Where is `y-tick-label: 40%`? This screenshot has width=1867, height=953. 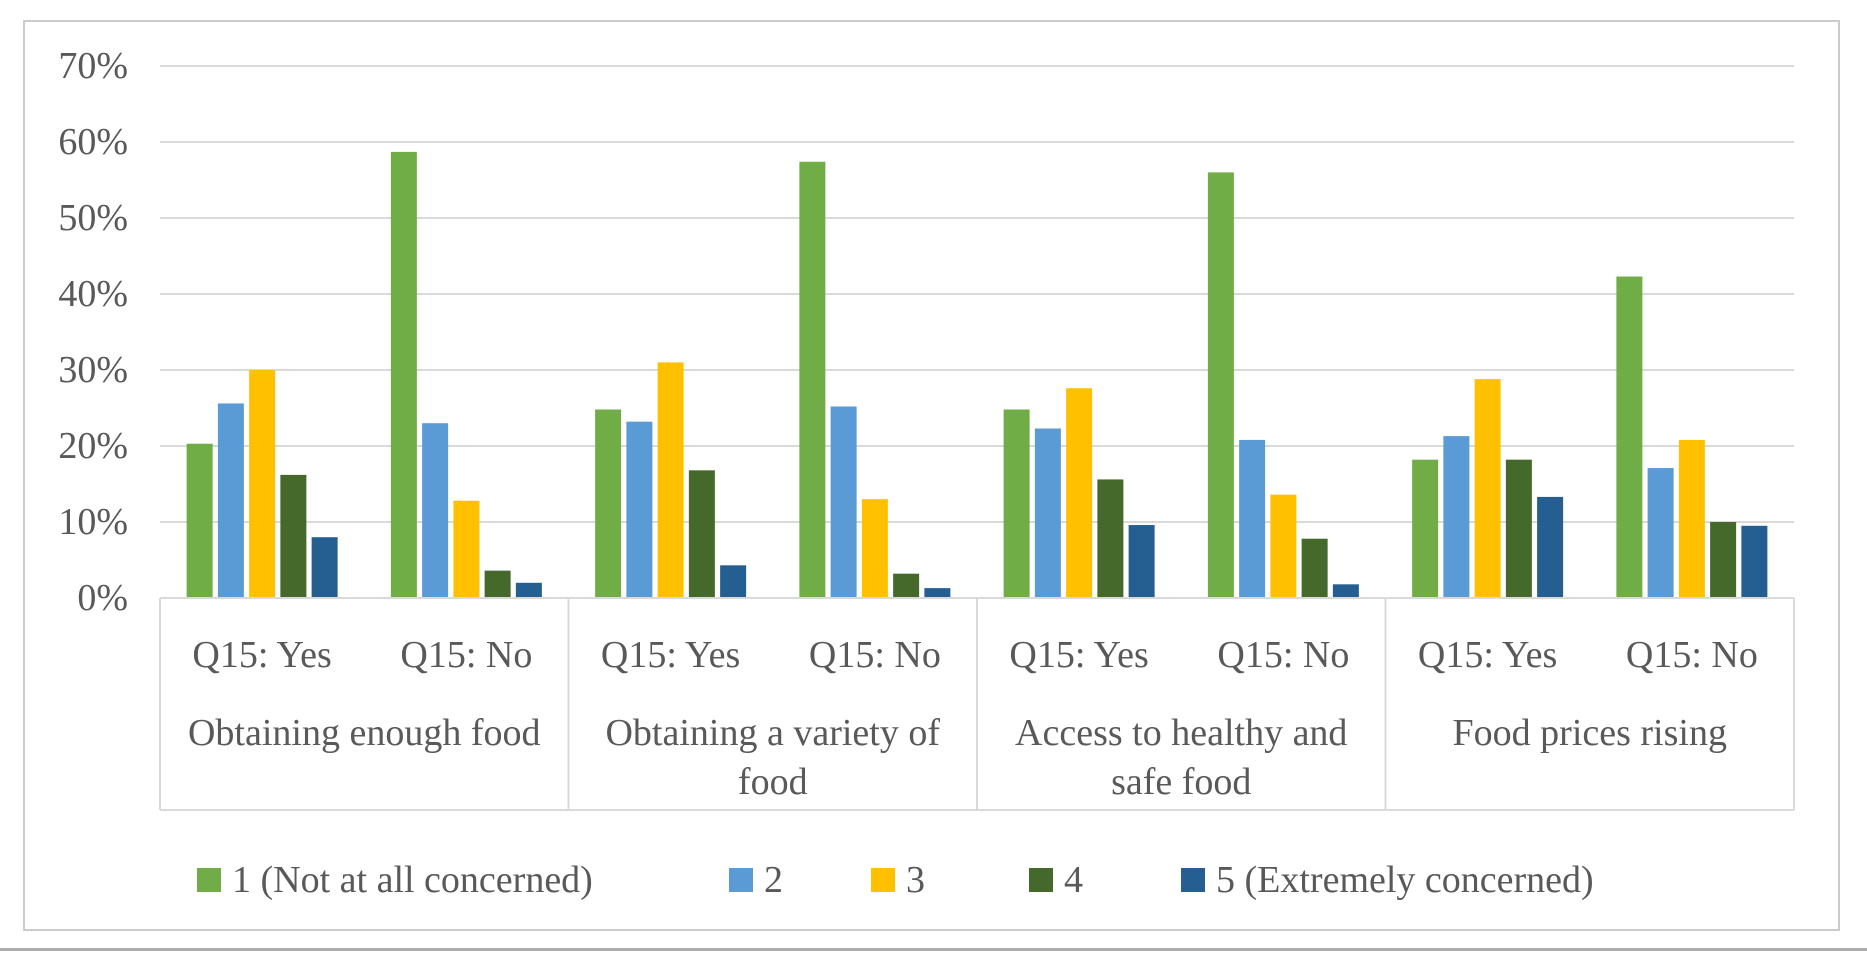
y-tick-label: 40% is located at coordinates (93, 294).